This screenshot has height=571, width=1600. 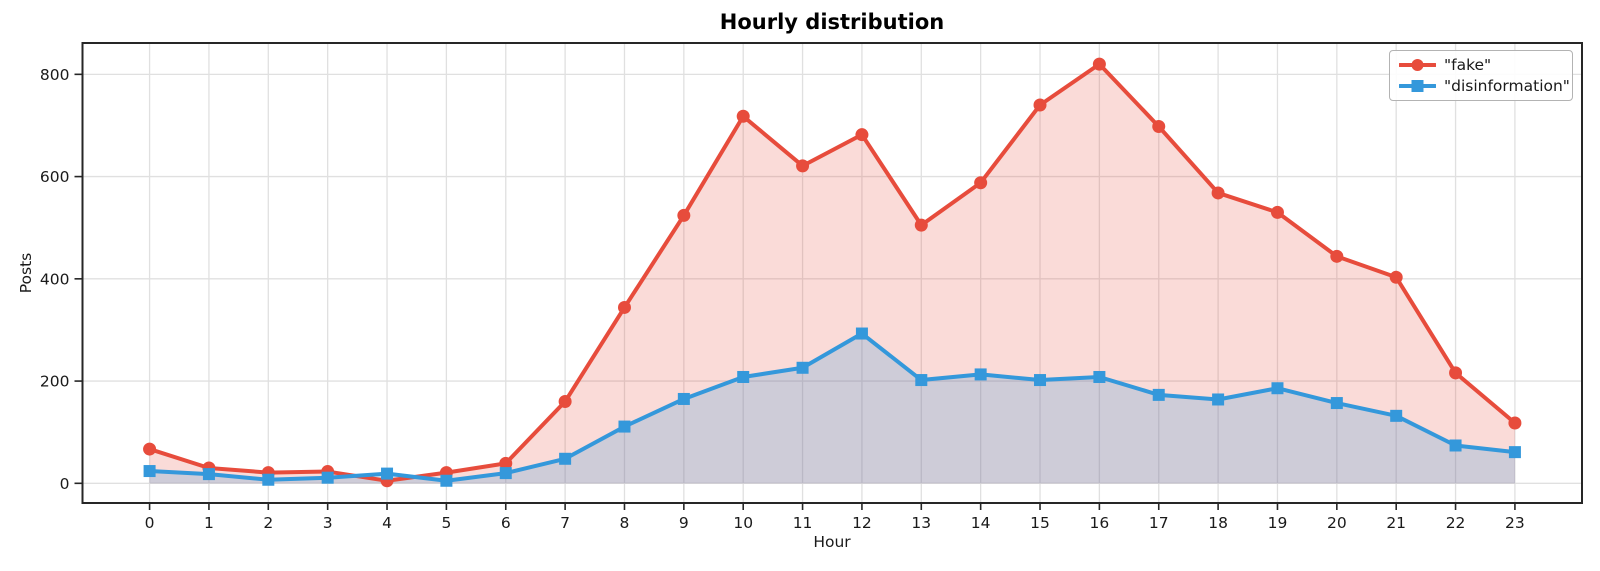 I want to click on x-tick-label: 0, so click(x=150, y=523).